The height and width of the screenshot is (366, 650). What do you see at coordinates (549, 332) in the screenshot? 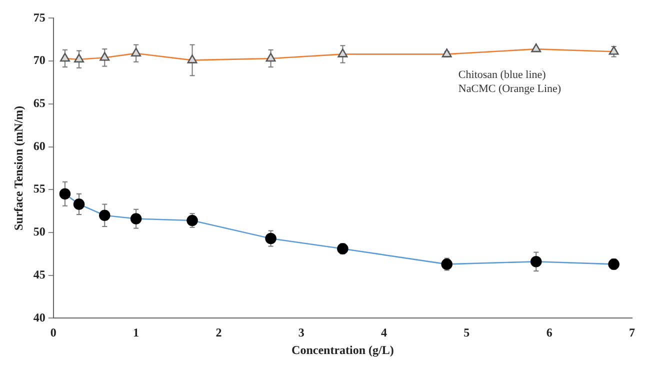
I see `x-tick-label: 6` at bounding box center [549, 332].